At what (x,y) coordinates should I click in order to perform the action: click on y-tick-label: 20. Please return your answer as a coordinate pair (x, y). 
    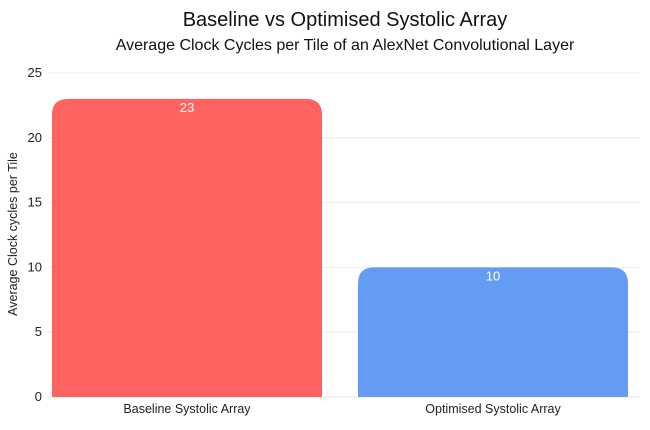
    Looking at the image, I should click on (35, 137).